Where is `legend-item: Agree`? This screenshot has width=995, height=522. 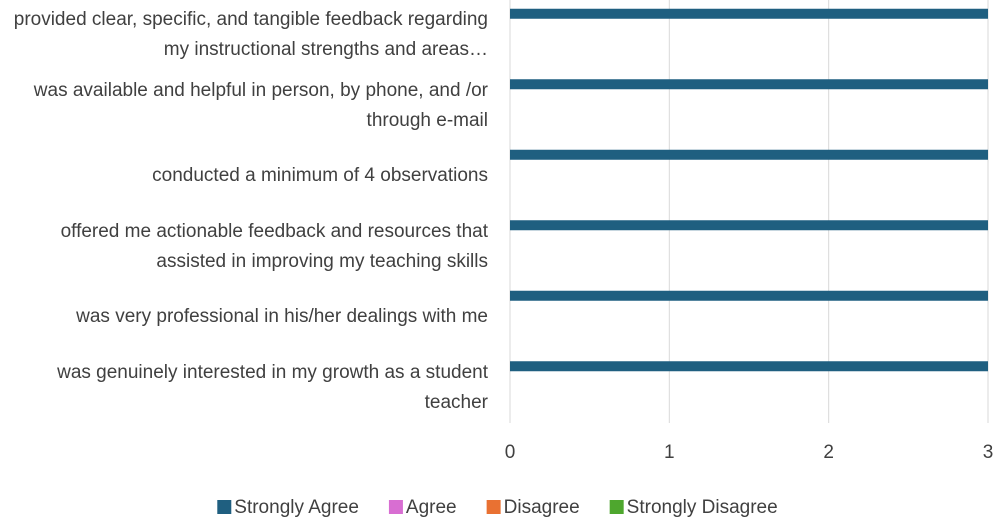
legend-item: Agree is located at coordinates (422, 507).